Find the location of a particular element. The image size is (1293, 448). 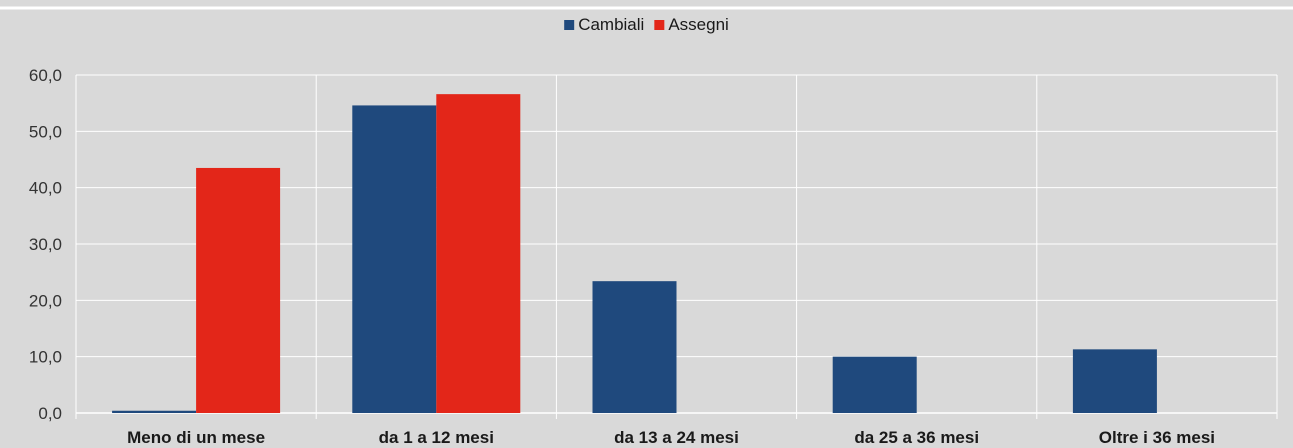

y-tick-label: 20,0 is located at coordinates (45, 300).